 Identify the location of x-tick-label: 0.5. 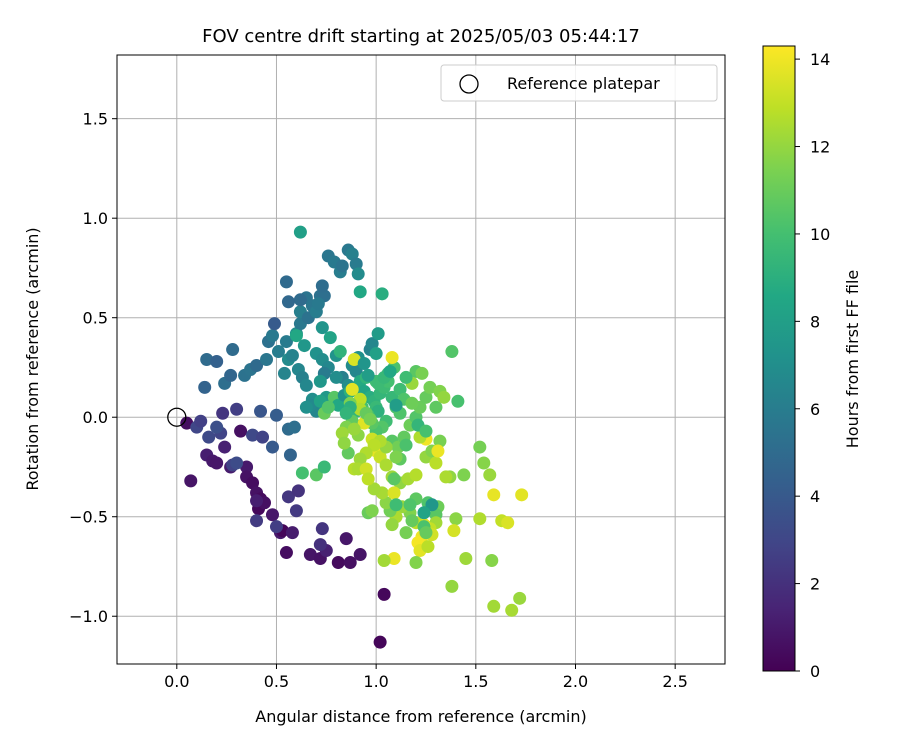
(276, 681).